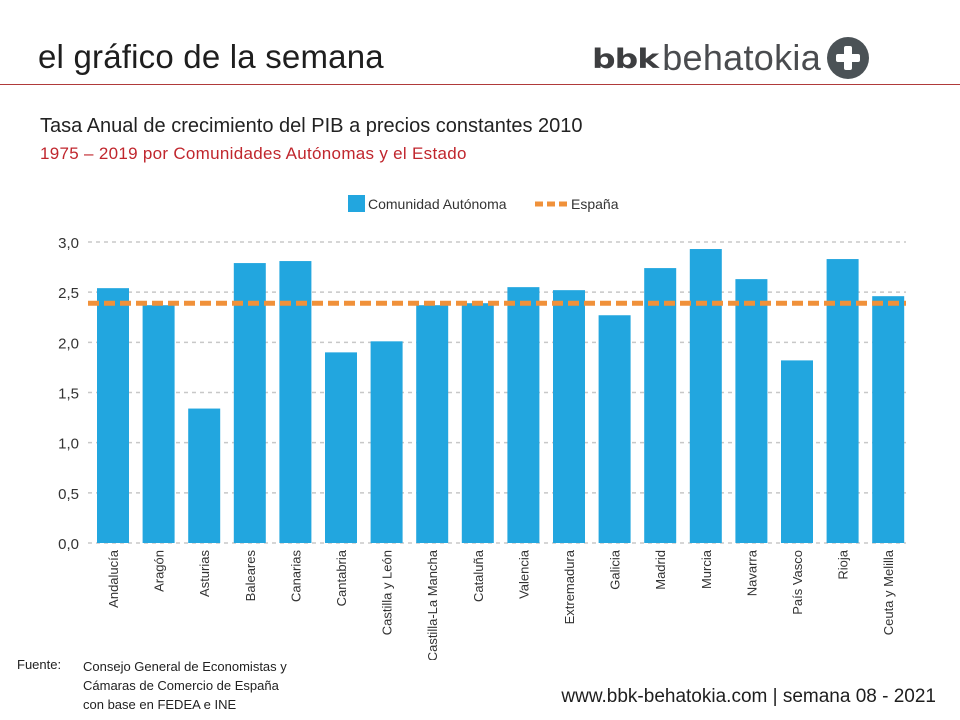 The width and height of the screenshot is (960, 720). What do you see at coordinates (797, 582) in the screenshot?
I see `x-tick-label: País Vasco` at bounding box center [797, 582].